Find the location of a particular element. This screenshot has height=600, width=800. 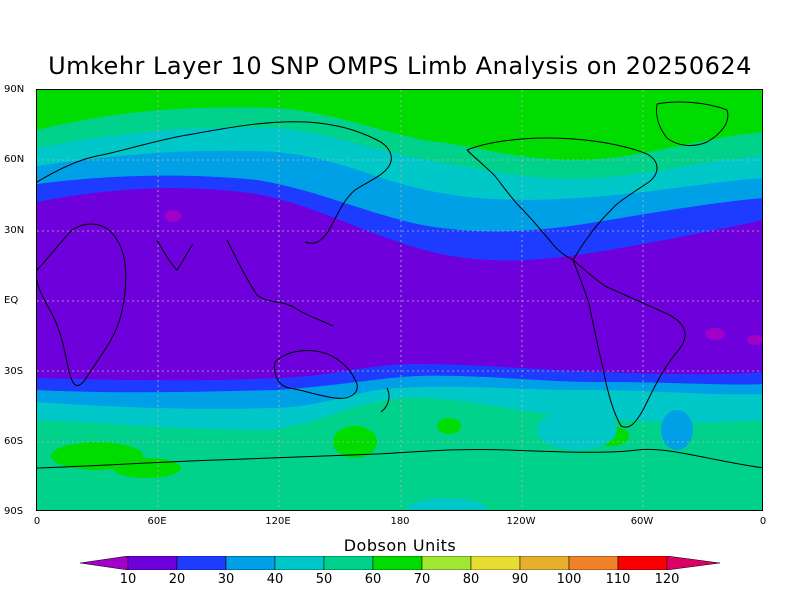

colorbar-tick-90: 90 is located at coordinates (520, 579).